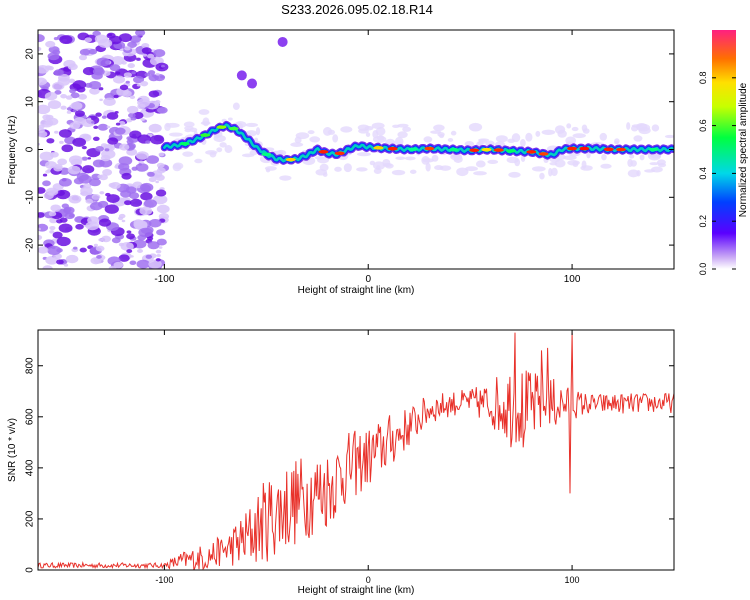 The width and height of the screenshot is (750, 600). What do you see at coordinates (703, 125) in the screenshot?
I see `colorbar-tick-label: 0.6` at bounding box center [703, 125].